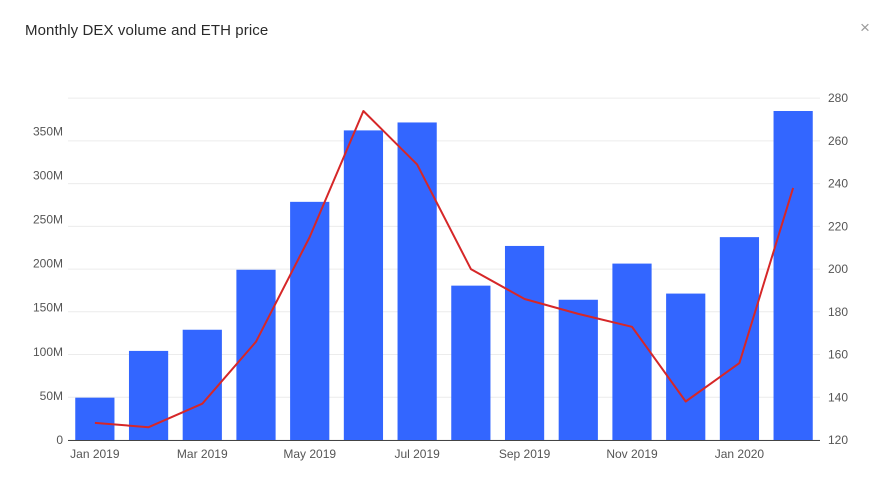 Image resolution: width=892 pixels, height=479 pixels. Describe the element at coordinates (838, 269) in the screenshot. I see `y-right-tick-label: 200` at that location.